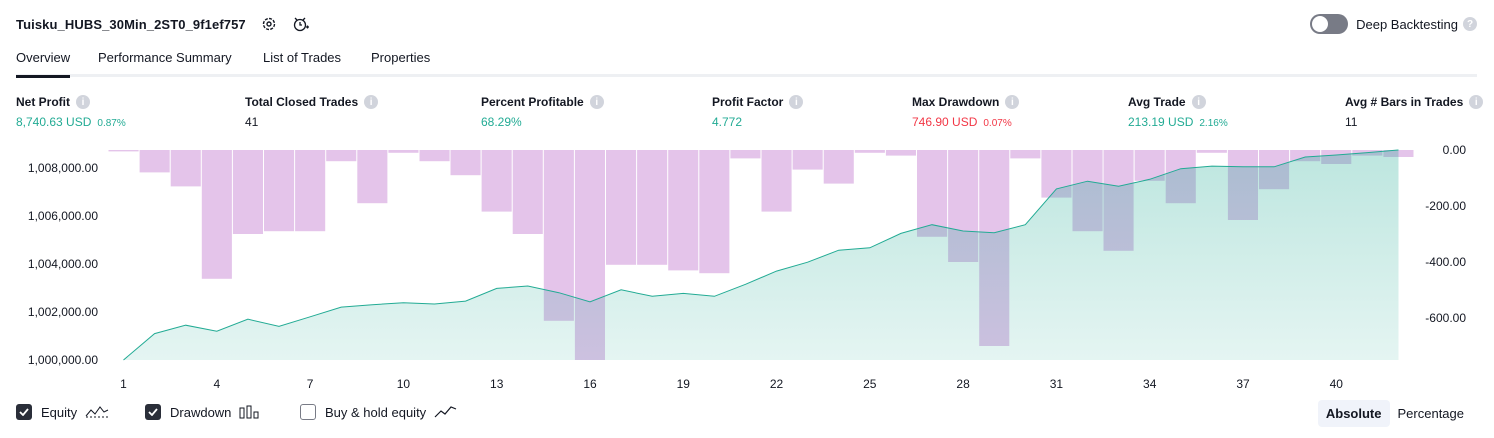 This screenshot has width=1494, height=438. I want to click on legend-buy-hold: Buy & hold equity, so click(379, 412).